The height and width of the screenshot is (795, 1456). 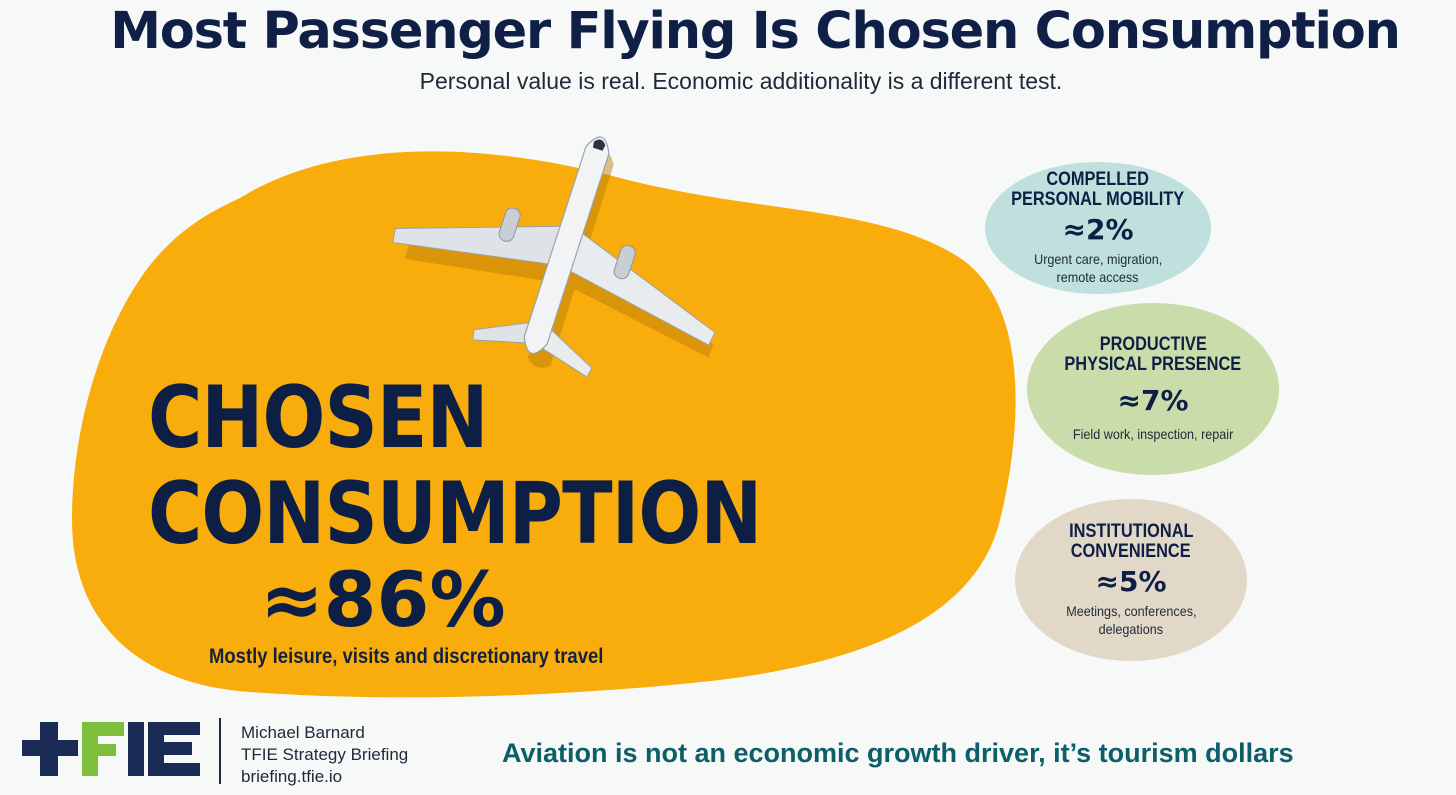 I want to click on bubble-title-line1: COMPELLED, so click(x=1098, y=179).